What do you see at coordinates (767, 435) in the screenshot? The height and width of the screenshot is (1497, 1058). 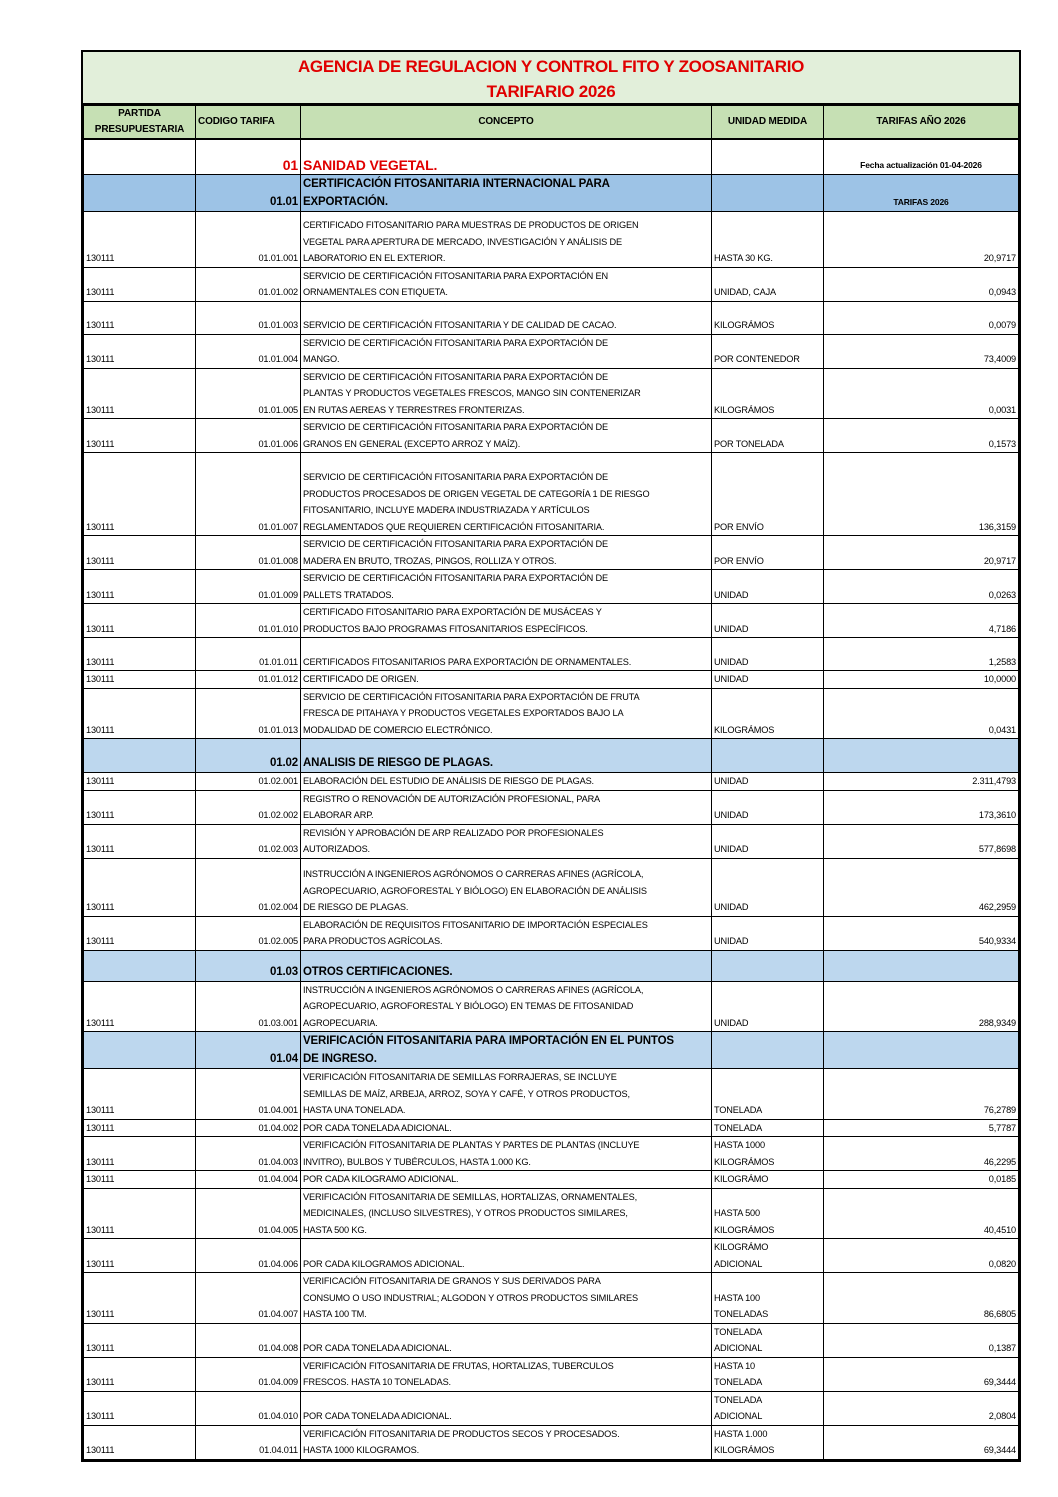 I see `unidad-cell: POR TONELADA` at bounding box center [767, 435].